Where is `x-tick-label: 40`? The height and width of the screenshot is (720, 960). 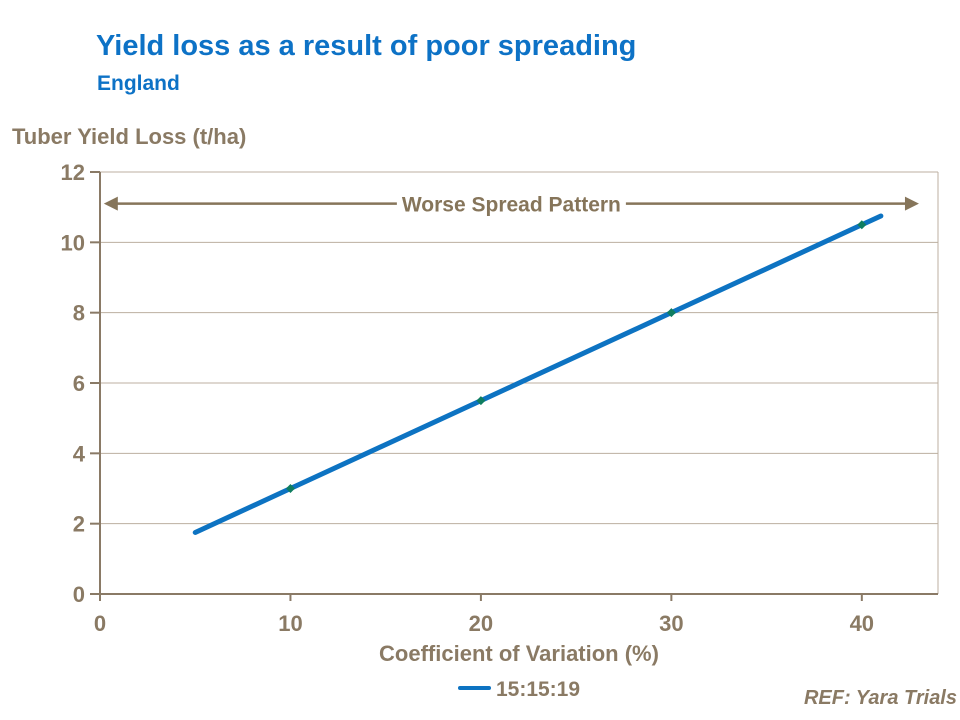 x-tick-label: 40 is located at coordinates (862, 623).